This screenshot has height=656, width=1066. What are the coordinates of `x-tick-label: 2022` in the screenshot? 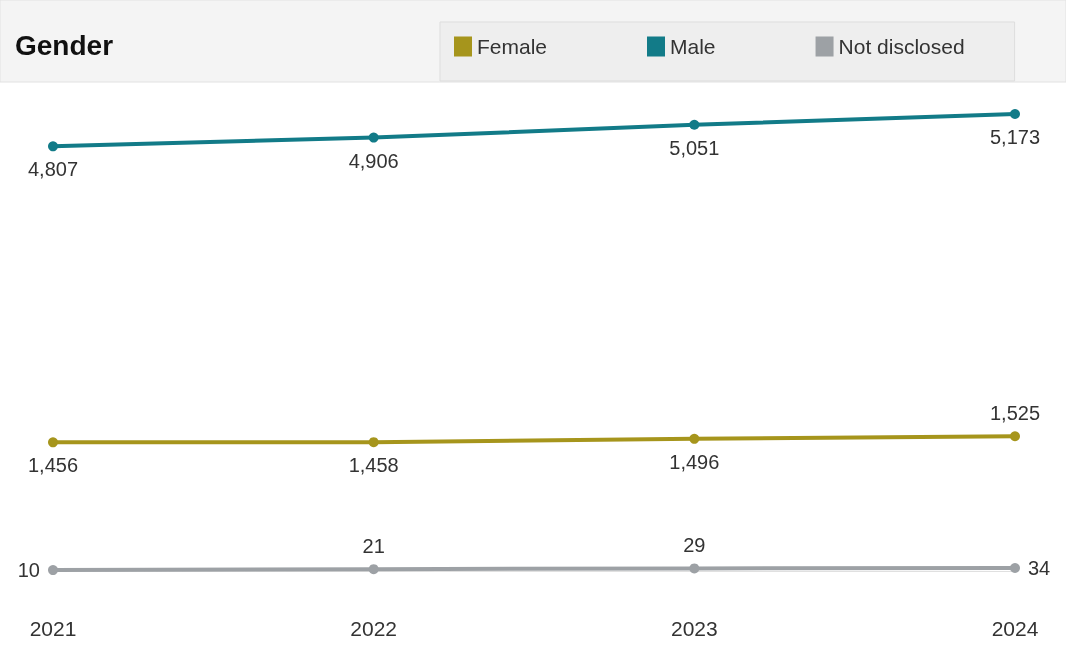 It's located at (374, 628).